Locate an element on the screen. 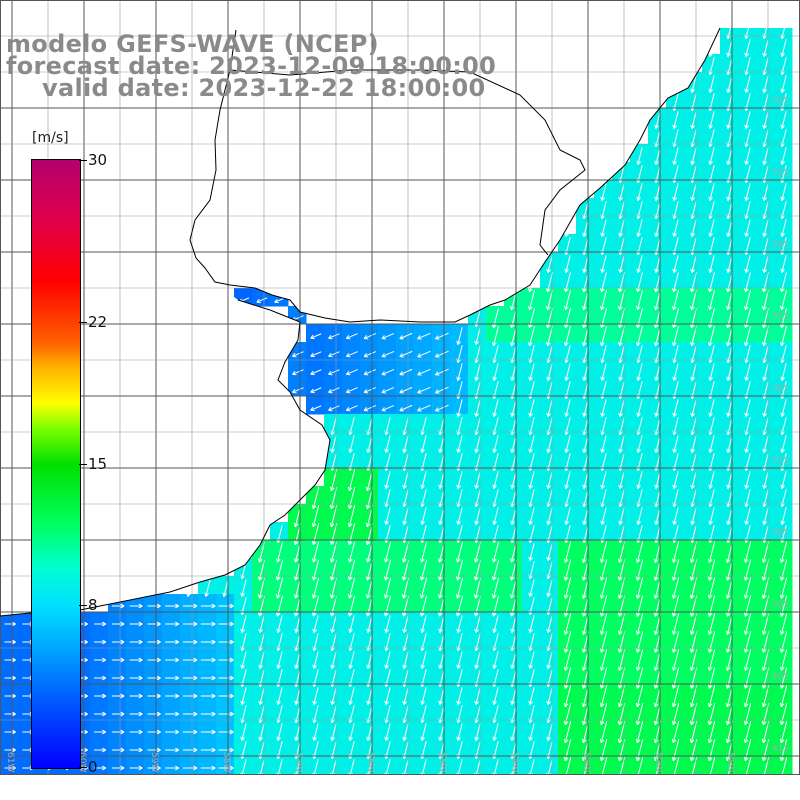 Image resolution: width=800 pixels, height=800 pixels. lon-label: 54W is located at coordinates (514, 762).